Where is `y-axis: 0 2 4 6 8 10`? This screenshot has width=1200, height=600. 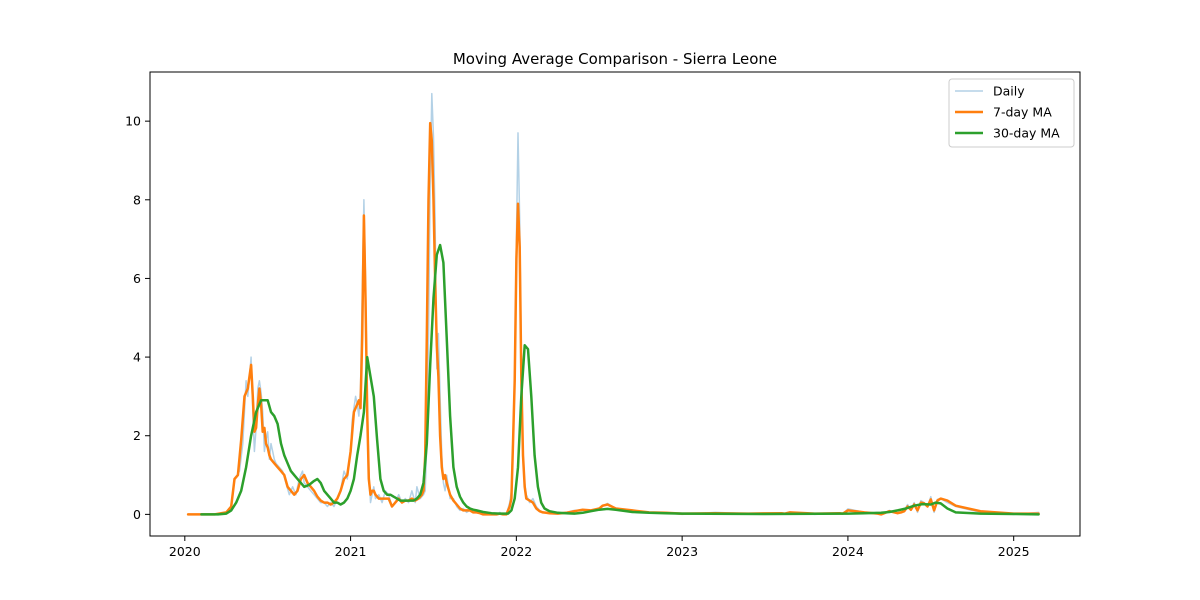 y-axis: 0 2 4 6 8 10 is located at coordinates (137, 318).